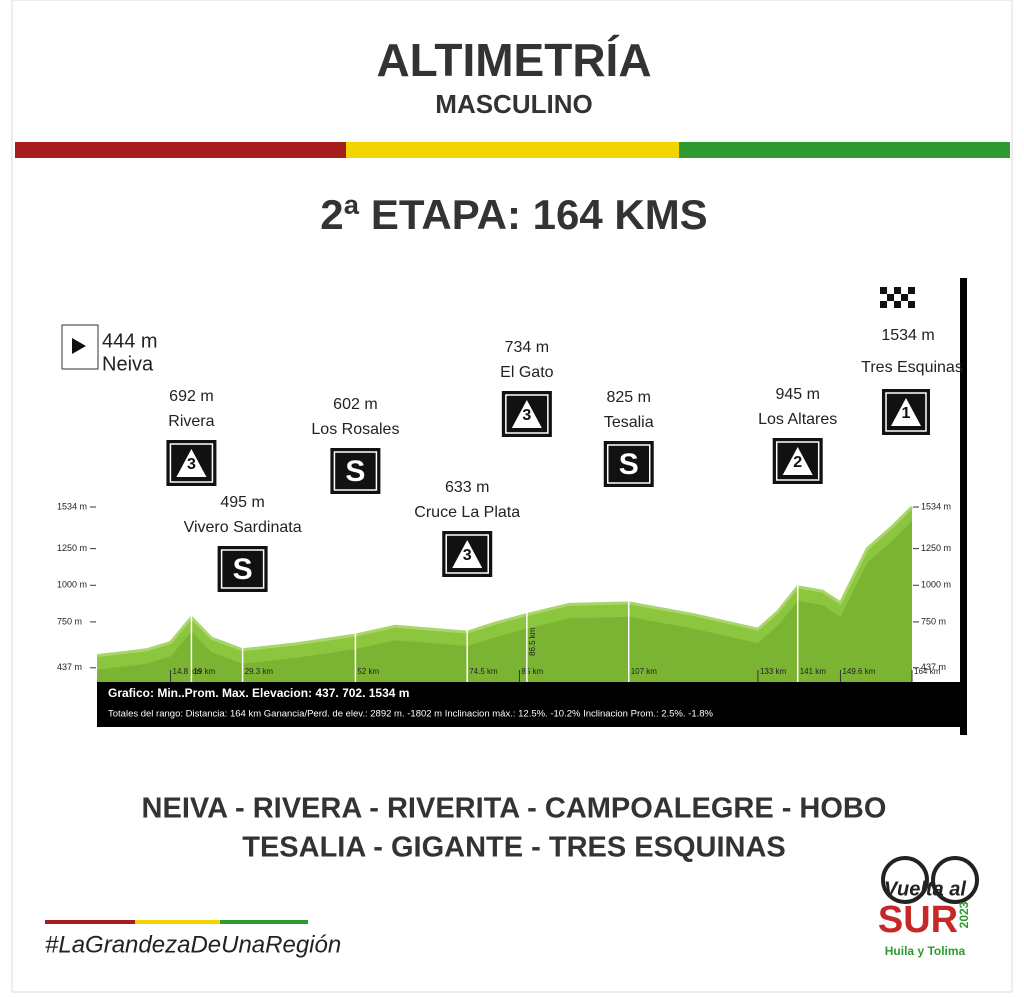 This screenshot has width=1024, height=997. What do you see at coordinates (514, 848) in the screenshot?
I see `route-line: TESALIA - GIGANTE - TRES ESQUINAS` at bounding box center [514, 848].